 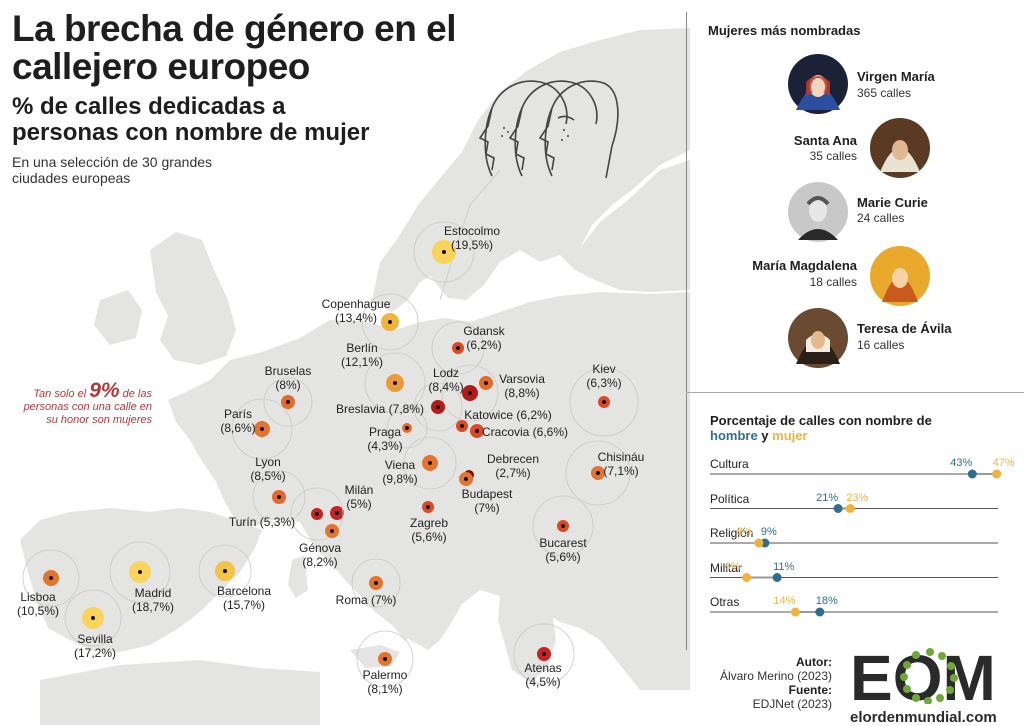 I want to click on city-name: Bucarest, so click(x=563, y=543).